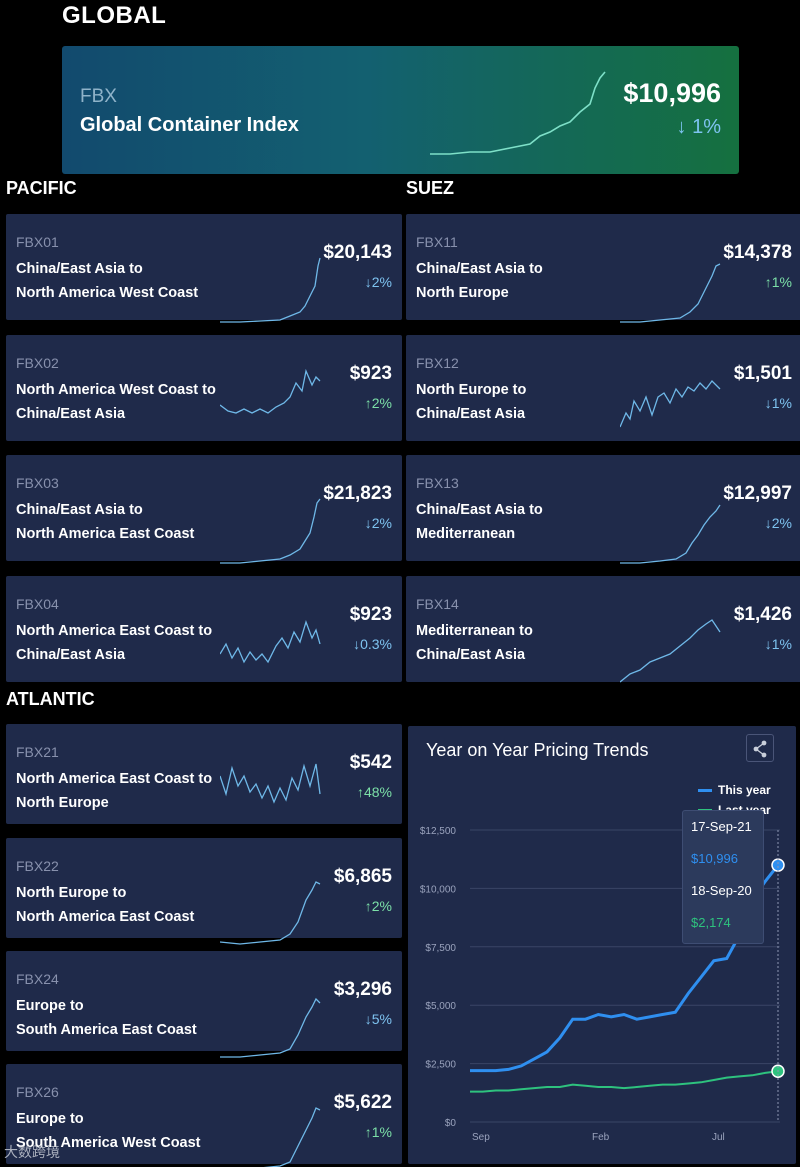 The width and height of the screenshot is (800, 1167). I want to click on route-code: FBX13, so click(437, 483).